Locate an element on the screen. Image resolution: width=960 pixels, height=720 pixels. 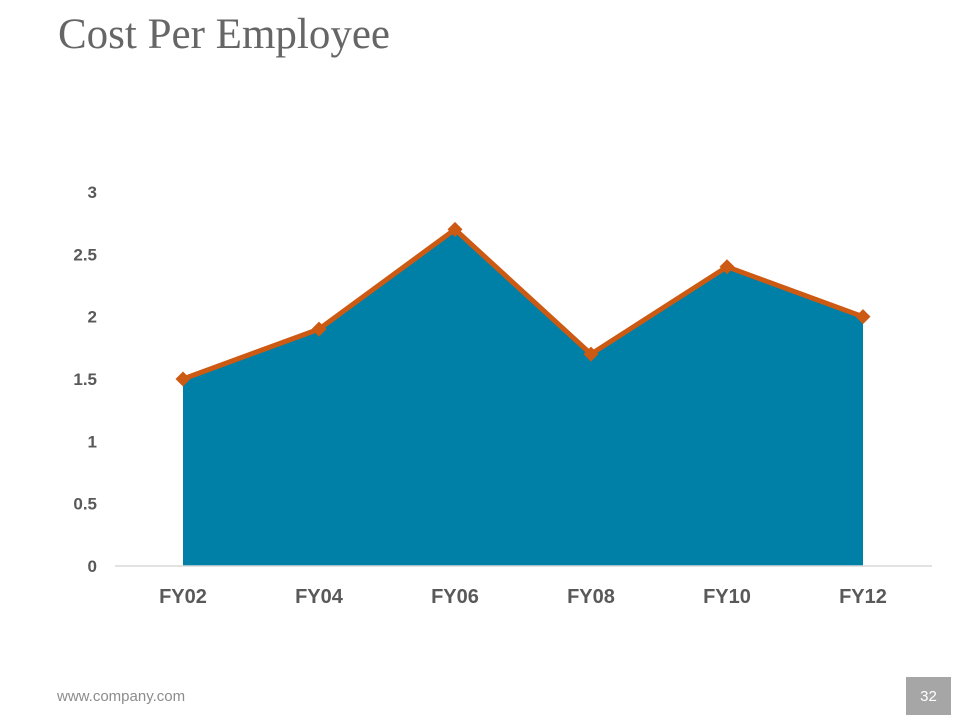
x-tick-label: FY08 is located at coordinates (591, 597).